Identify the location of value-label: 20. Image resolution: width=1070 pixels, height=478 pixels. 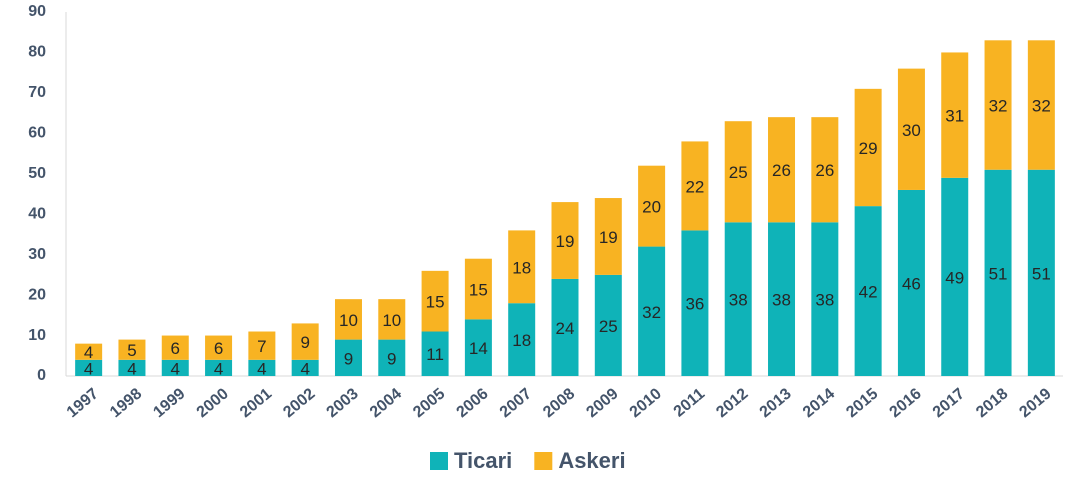
(651, 207).